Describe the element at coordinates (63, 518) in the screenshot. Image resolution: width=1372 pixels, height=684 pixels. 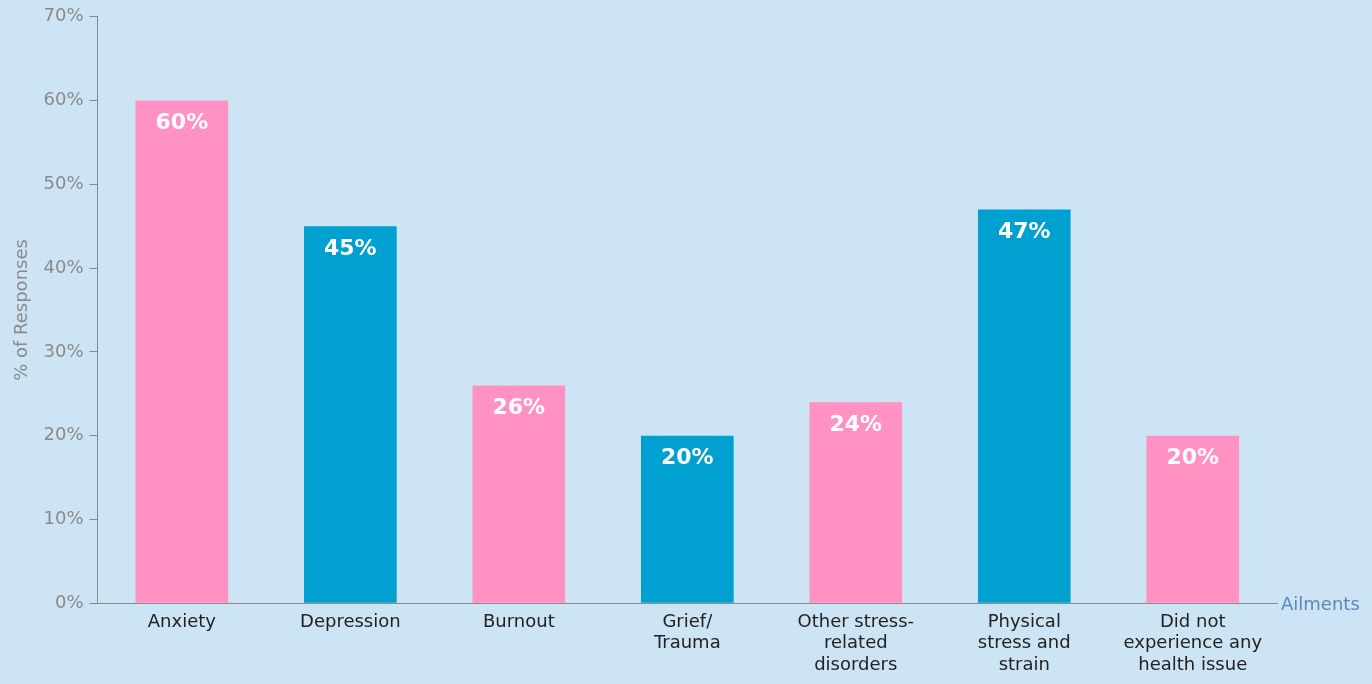
I see `y-tick-label: 10%` at that location.